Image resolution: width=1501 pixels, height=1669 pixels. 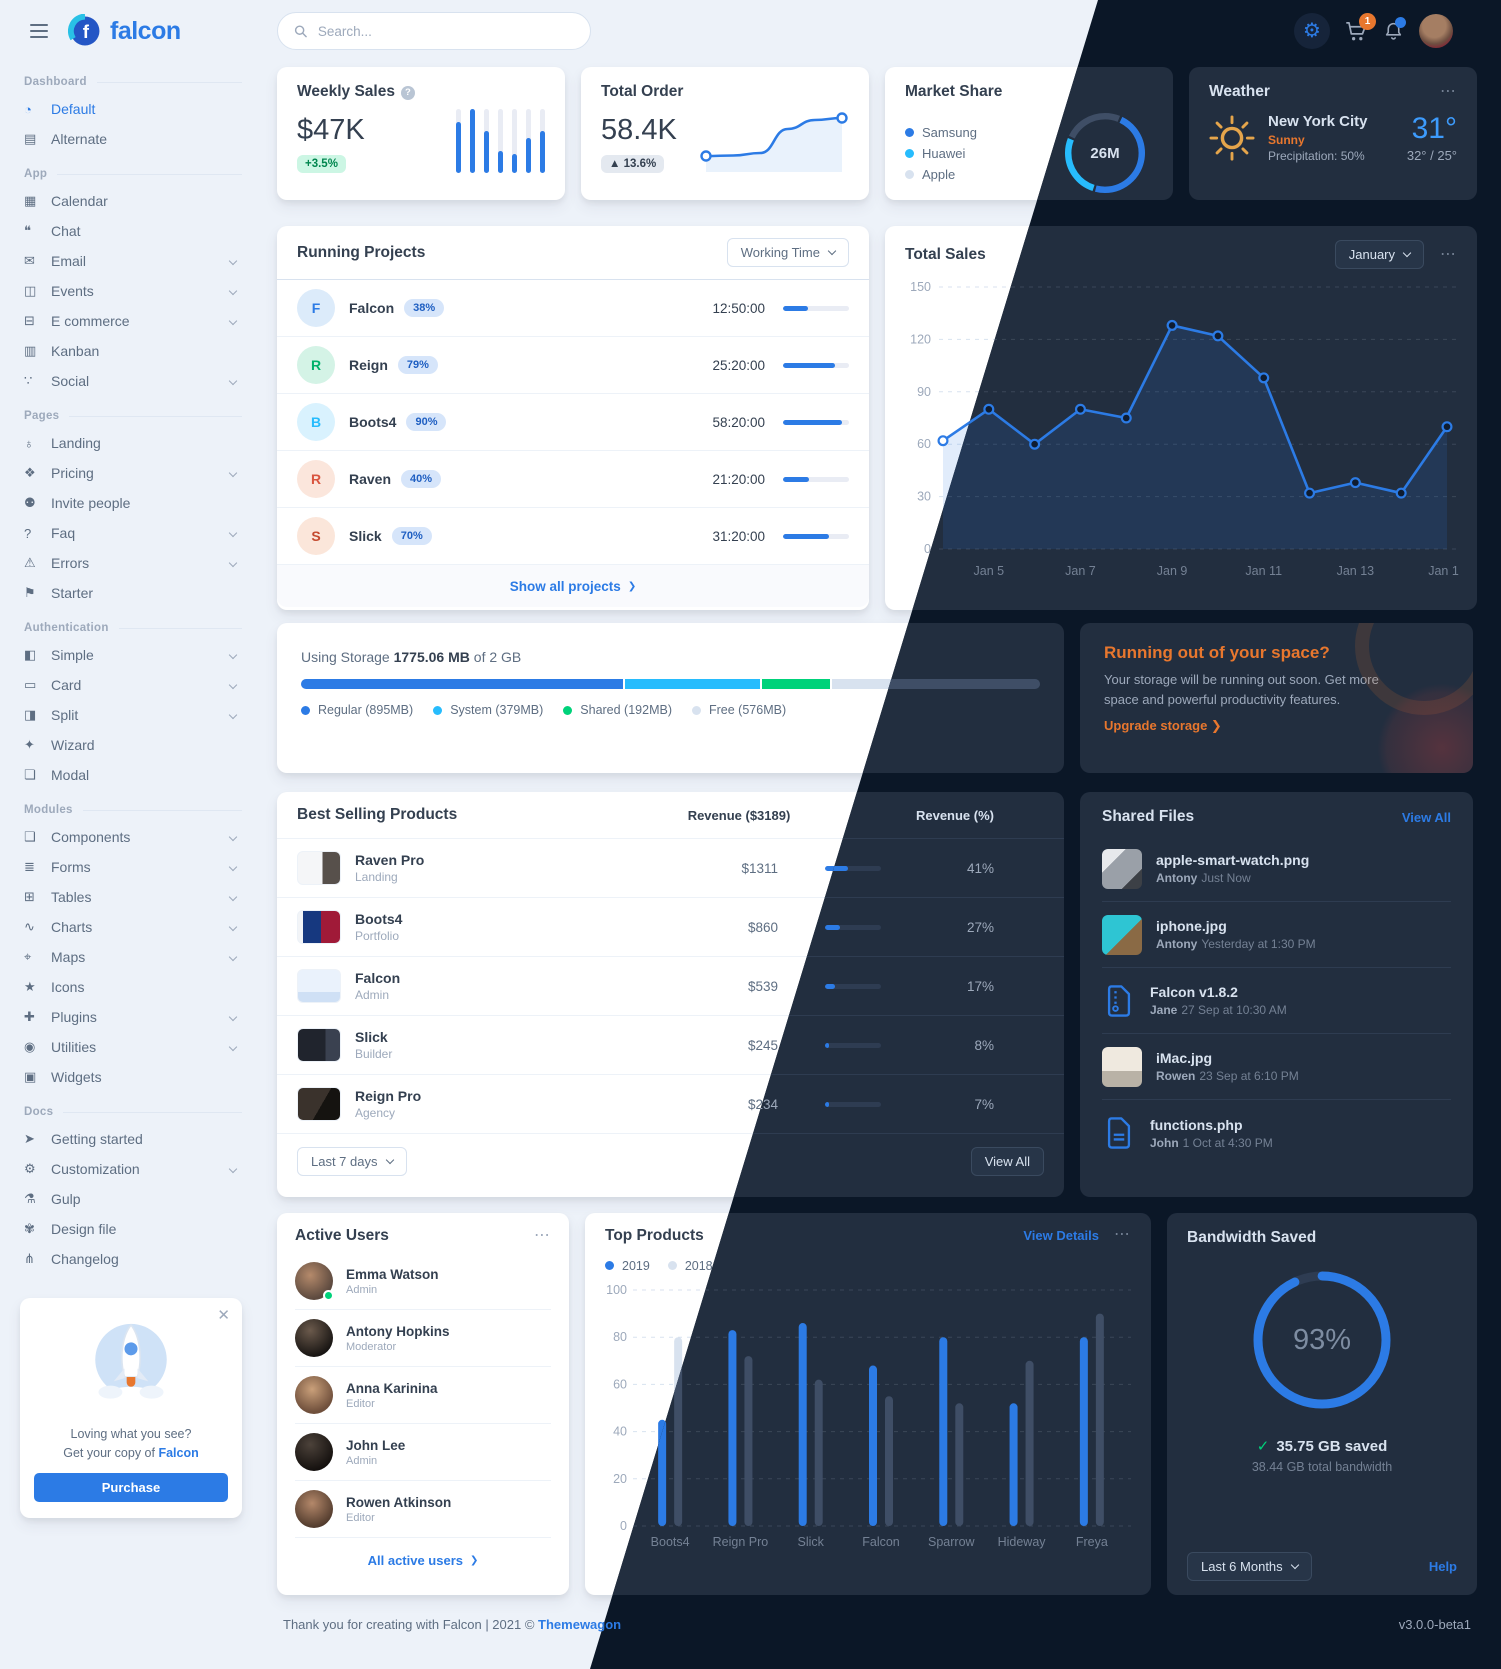 I want to click on search-box, so click(x=434, y=31).